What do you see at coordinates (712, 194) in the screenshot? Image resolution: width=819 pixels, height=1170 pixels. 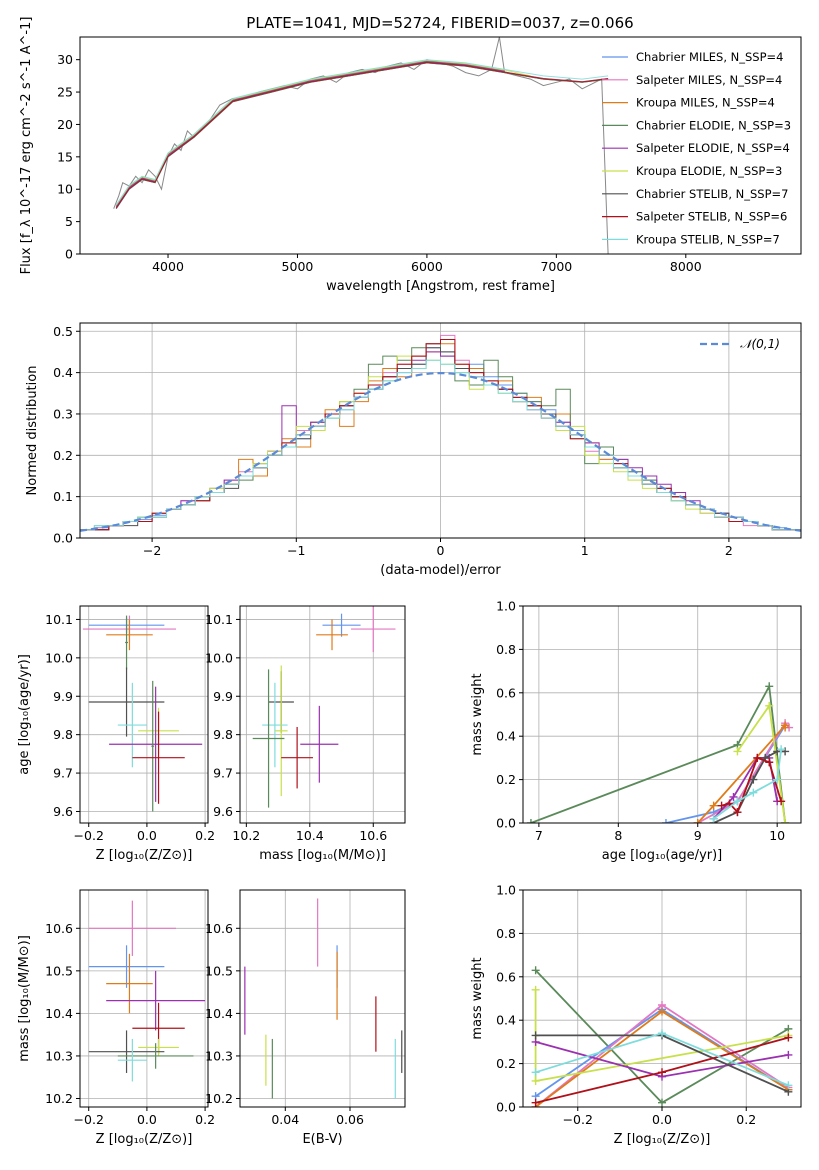 I see `legend-label: Chabrier STELIB, N_SSP=7` at bounding box center [712, 194].